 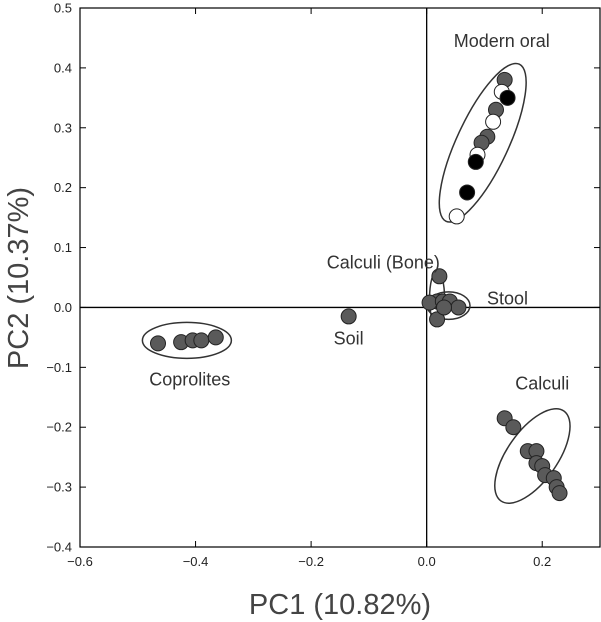 I want to click on calculi-bone-label: Calculi (Bone), so click(x=383, y=263).